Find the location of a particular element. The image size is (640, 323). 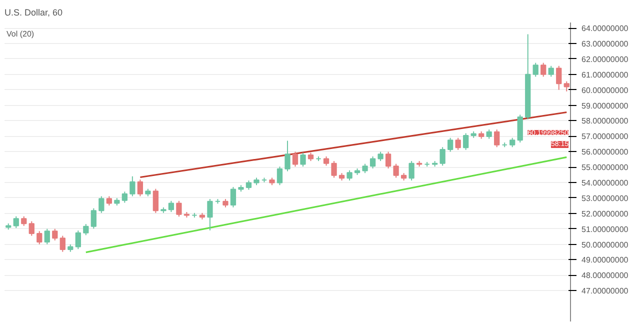

y-tick-label: 55.00000000 is located at coordinates (605, 167).